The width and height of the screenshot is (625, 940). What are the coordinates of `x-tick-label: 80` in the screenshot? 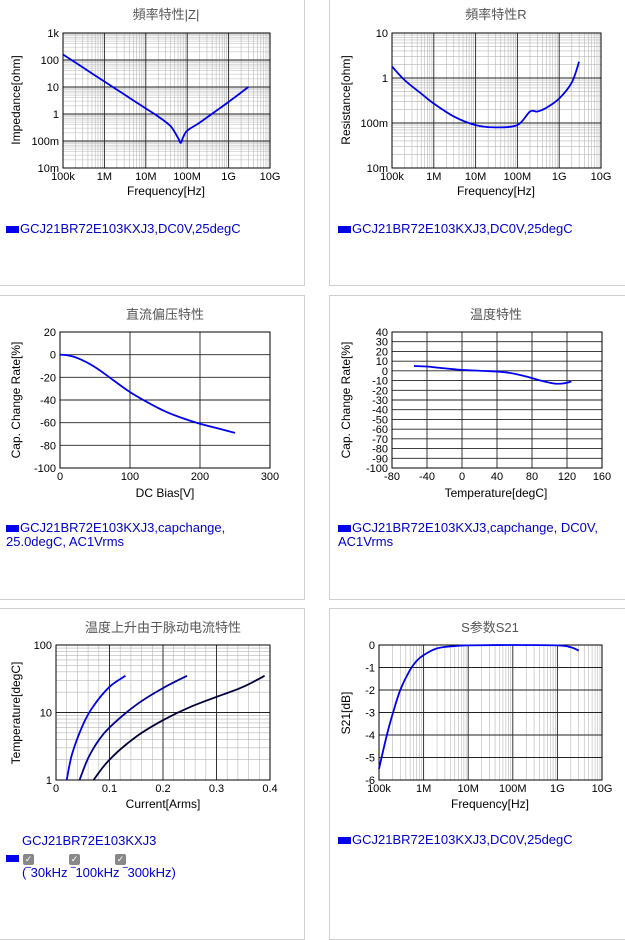 It's located at (532, 477).